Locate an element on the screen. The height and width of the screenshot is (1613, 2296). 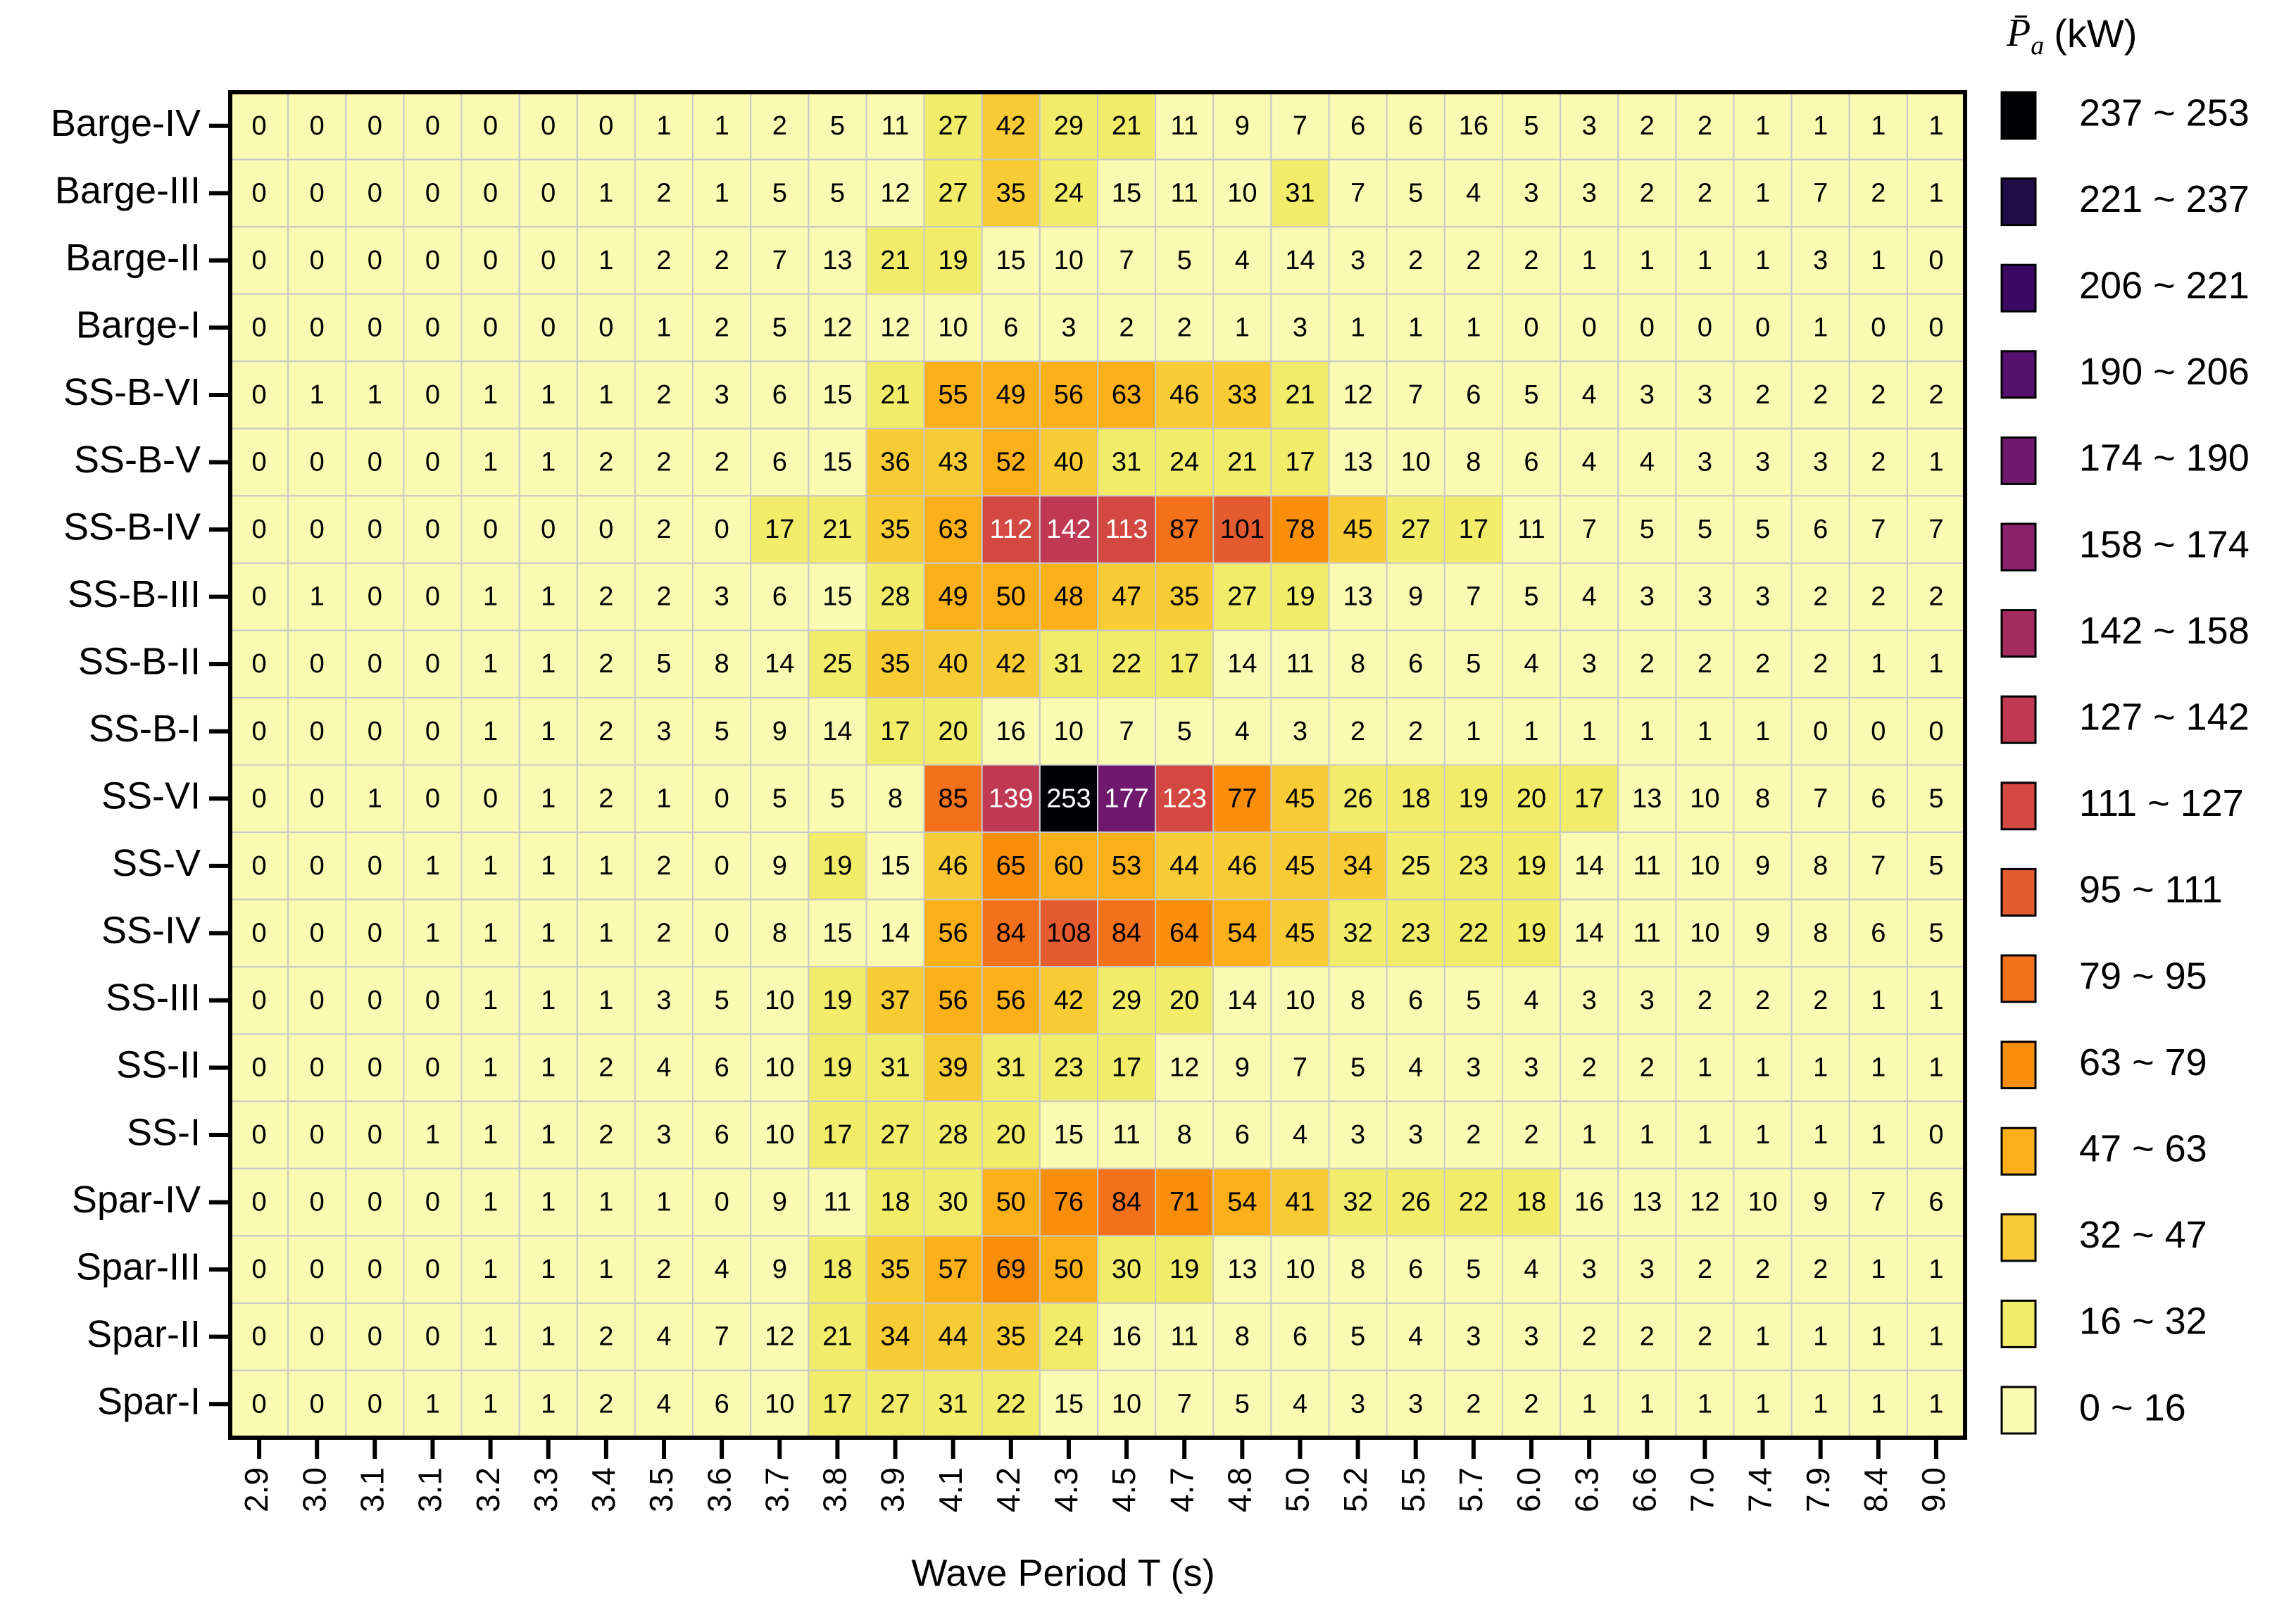
cell-label: 20 is located at coordinates (1532, 798).